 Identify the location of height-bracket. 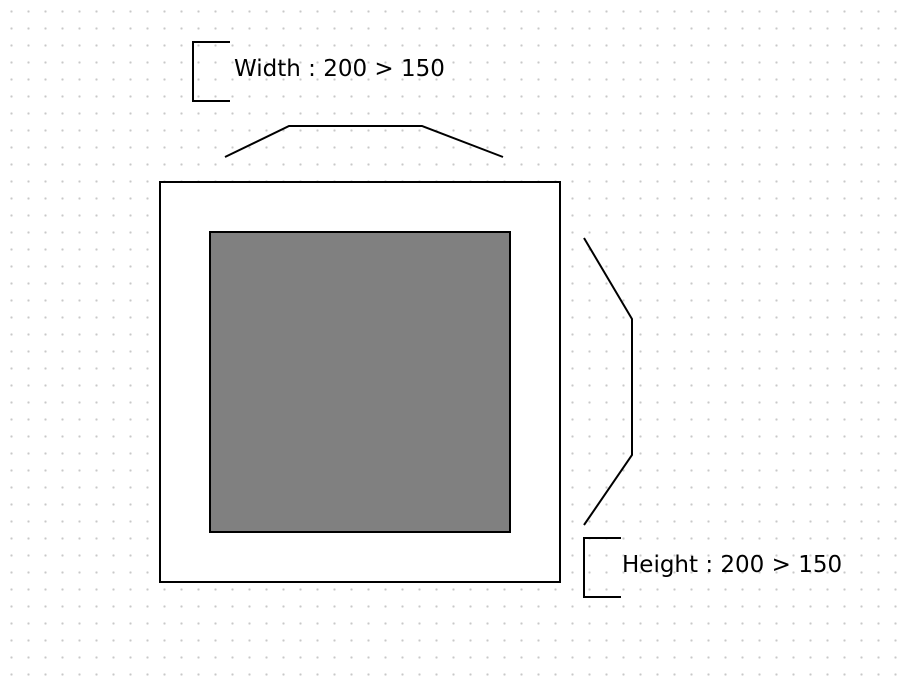
(608, 381).